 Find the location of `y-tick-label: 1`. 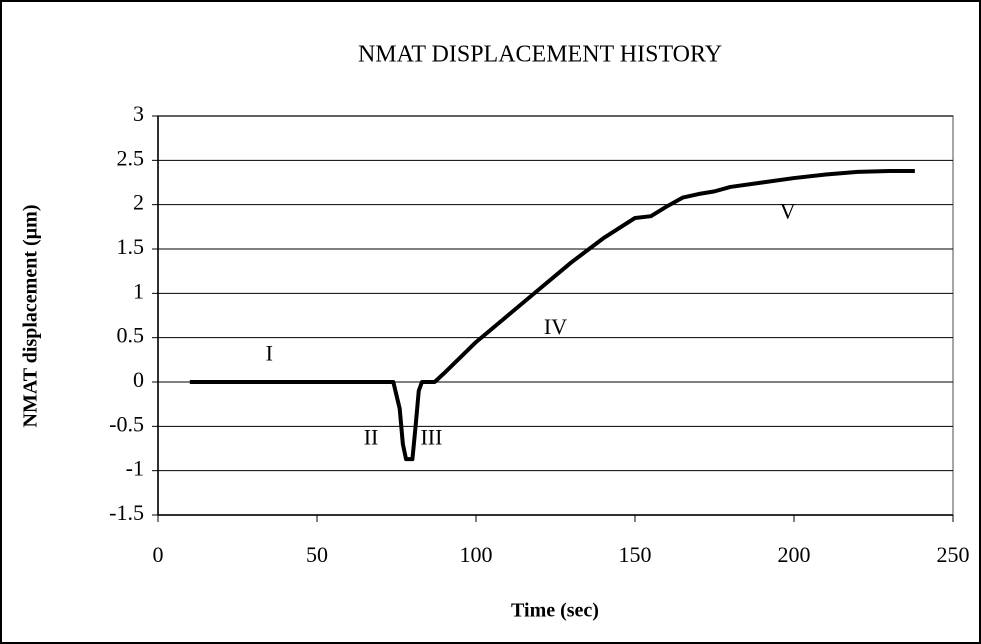

y-tick-label: 1 is located at coordinates (138, 290).